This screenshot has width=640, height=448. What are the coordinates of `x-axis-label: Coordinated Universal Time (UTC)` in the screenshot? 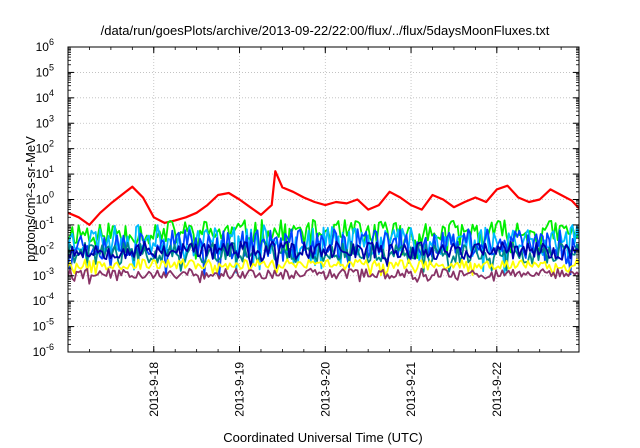 It's located at (322, 437).